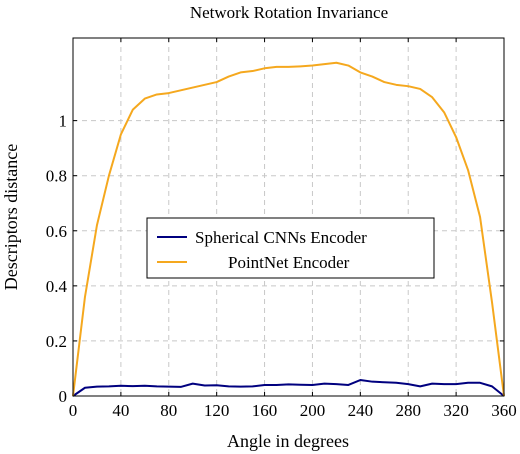 The height and width of the screenshot is (454, 520). I want to click on y-tick-label: 1, so click(63, 121).